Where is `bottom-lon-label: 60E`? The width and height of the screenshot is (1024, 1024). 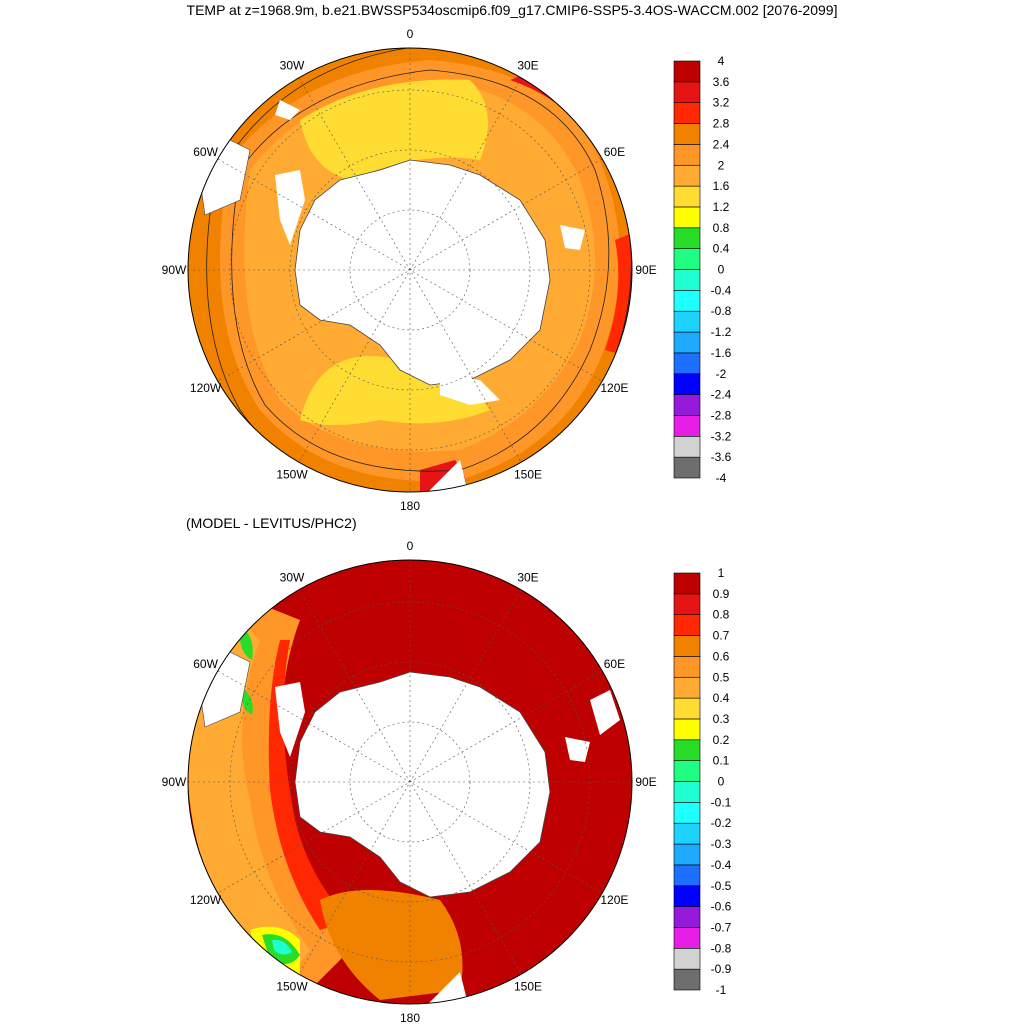 bottom-lon-label: 60E is located at coordinates (614, 664).